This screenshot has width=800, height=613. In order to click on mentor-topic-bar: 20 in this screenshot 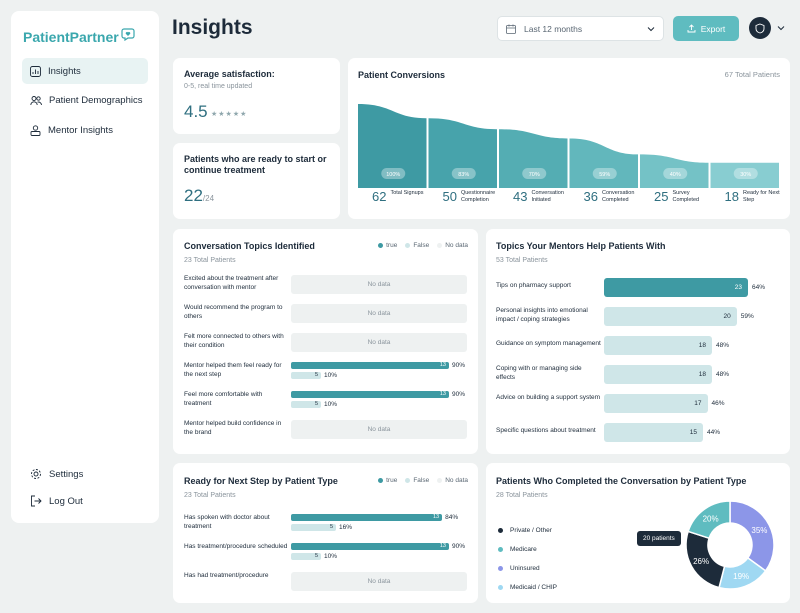, I will do `click(670, 316)`.